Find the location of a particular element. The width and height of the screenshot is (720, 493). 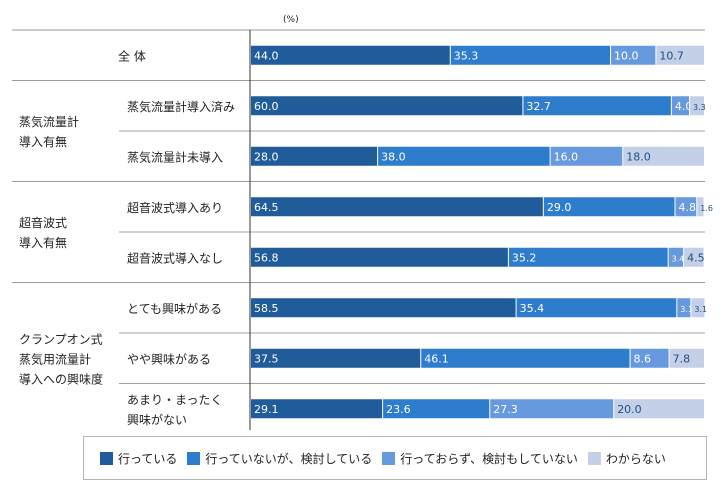

legend-item-unknown: わからない is located at coordinates (626, 458).